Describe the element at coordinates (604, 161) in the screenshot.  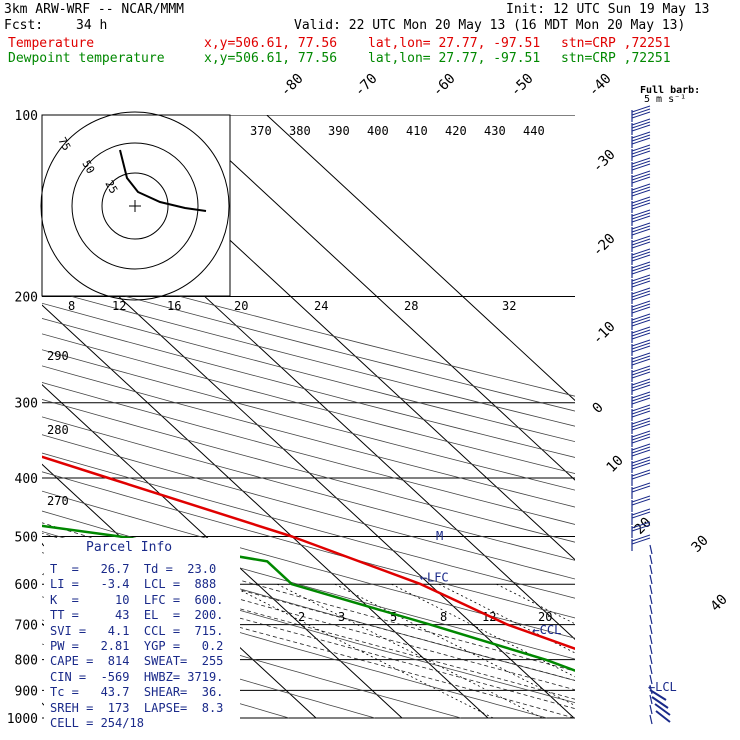
I see `isotherm-label: -30` at that location.